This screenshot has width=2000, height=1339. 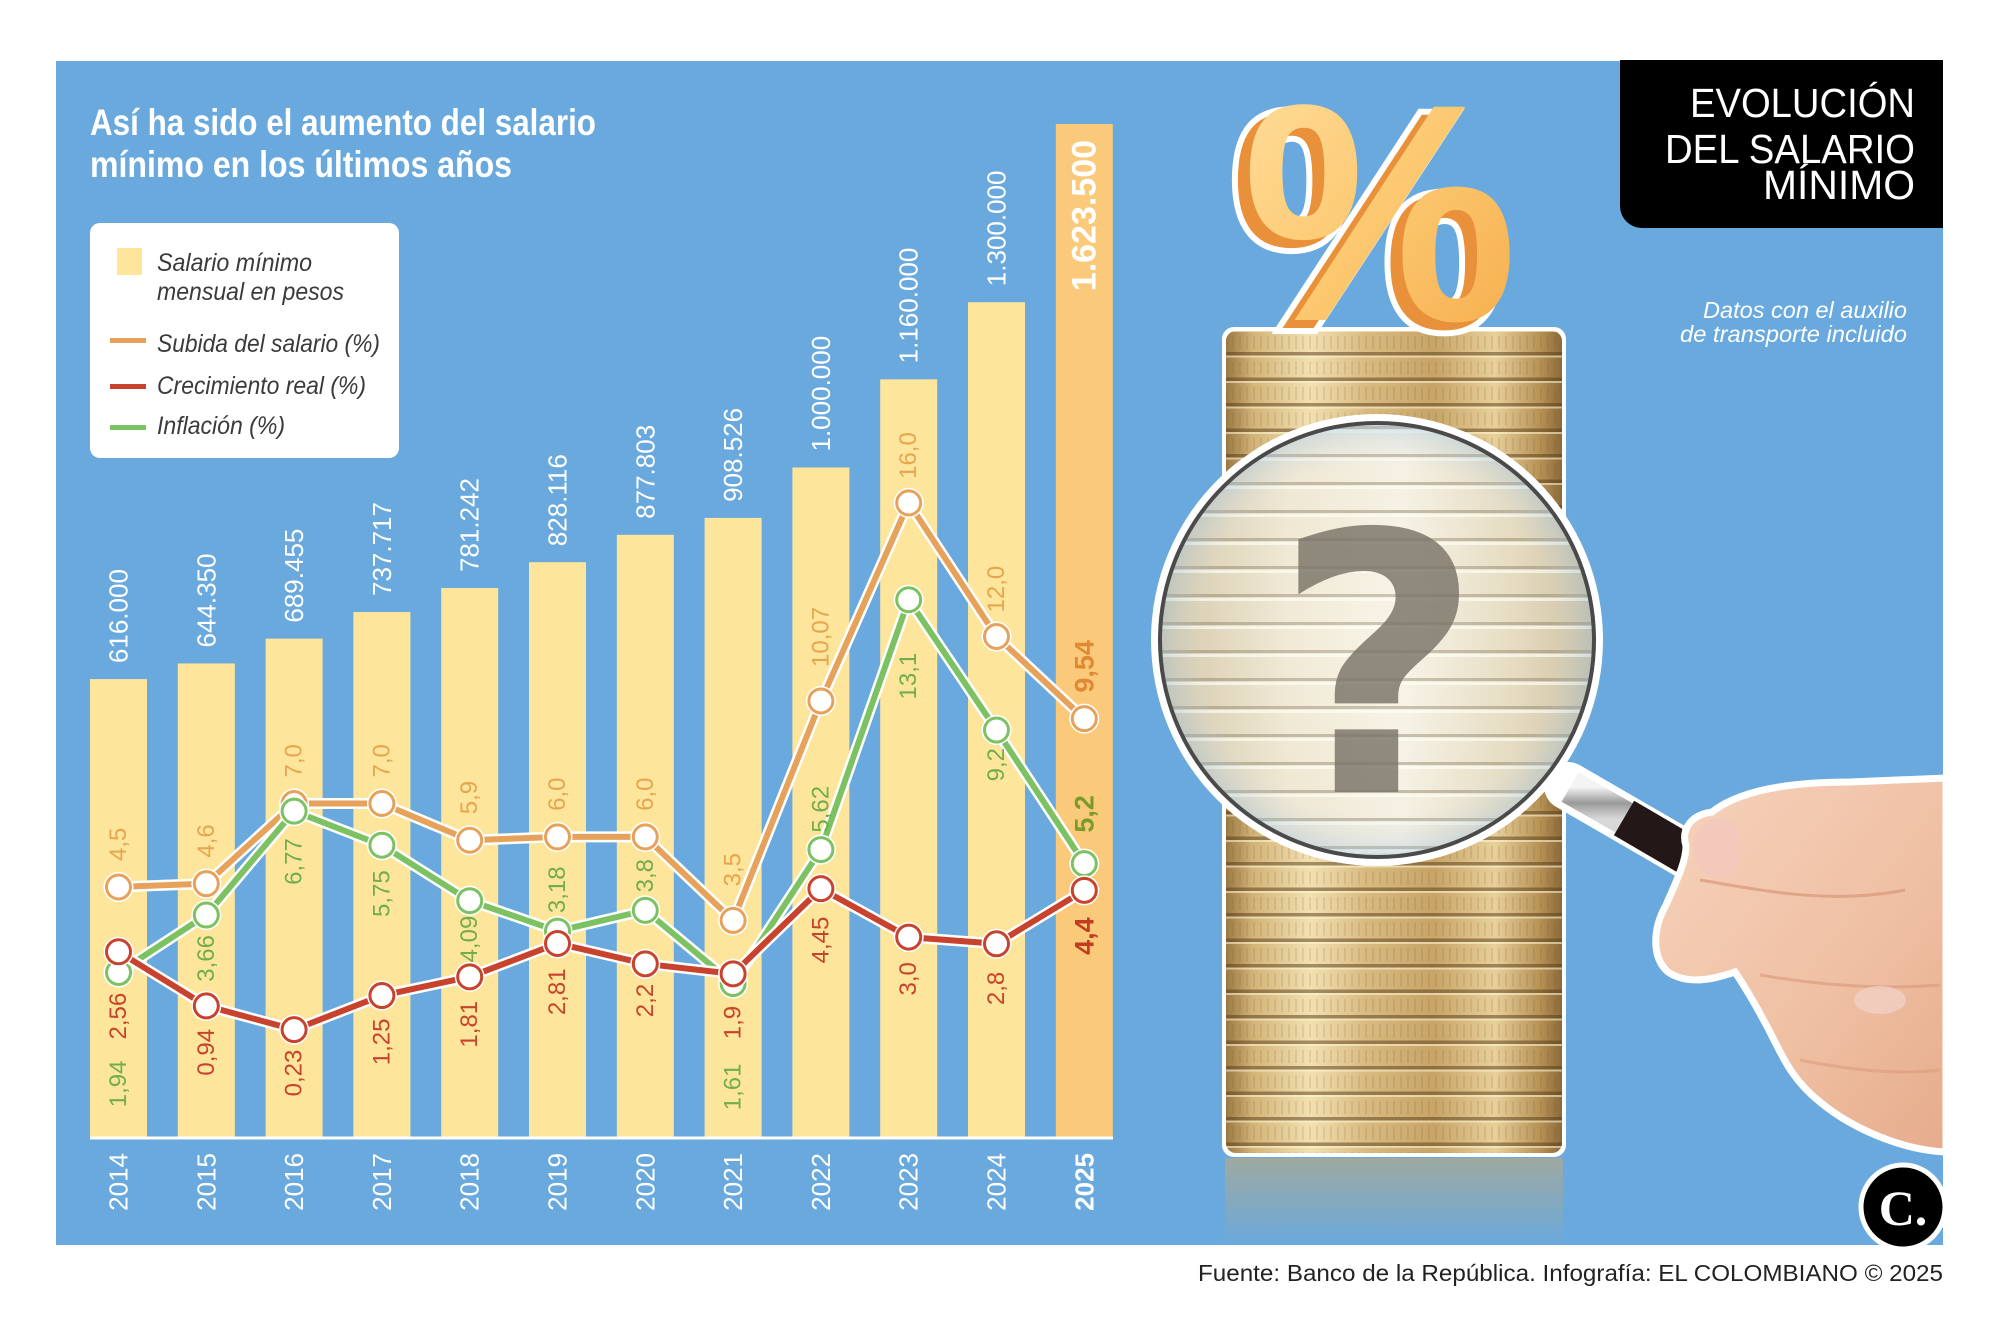 What do you see at coordinates (645, 1000) in the screenshot?
I see `line-value-label: 2,2` at bounding box center [645, 1000].